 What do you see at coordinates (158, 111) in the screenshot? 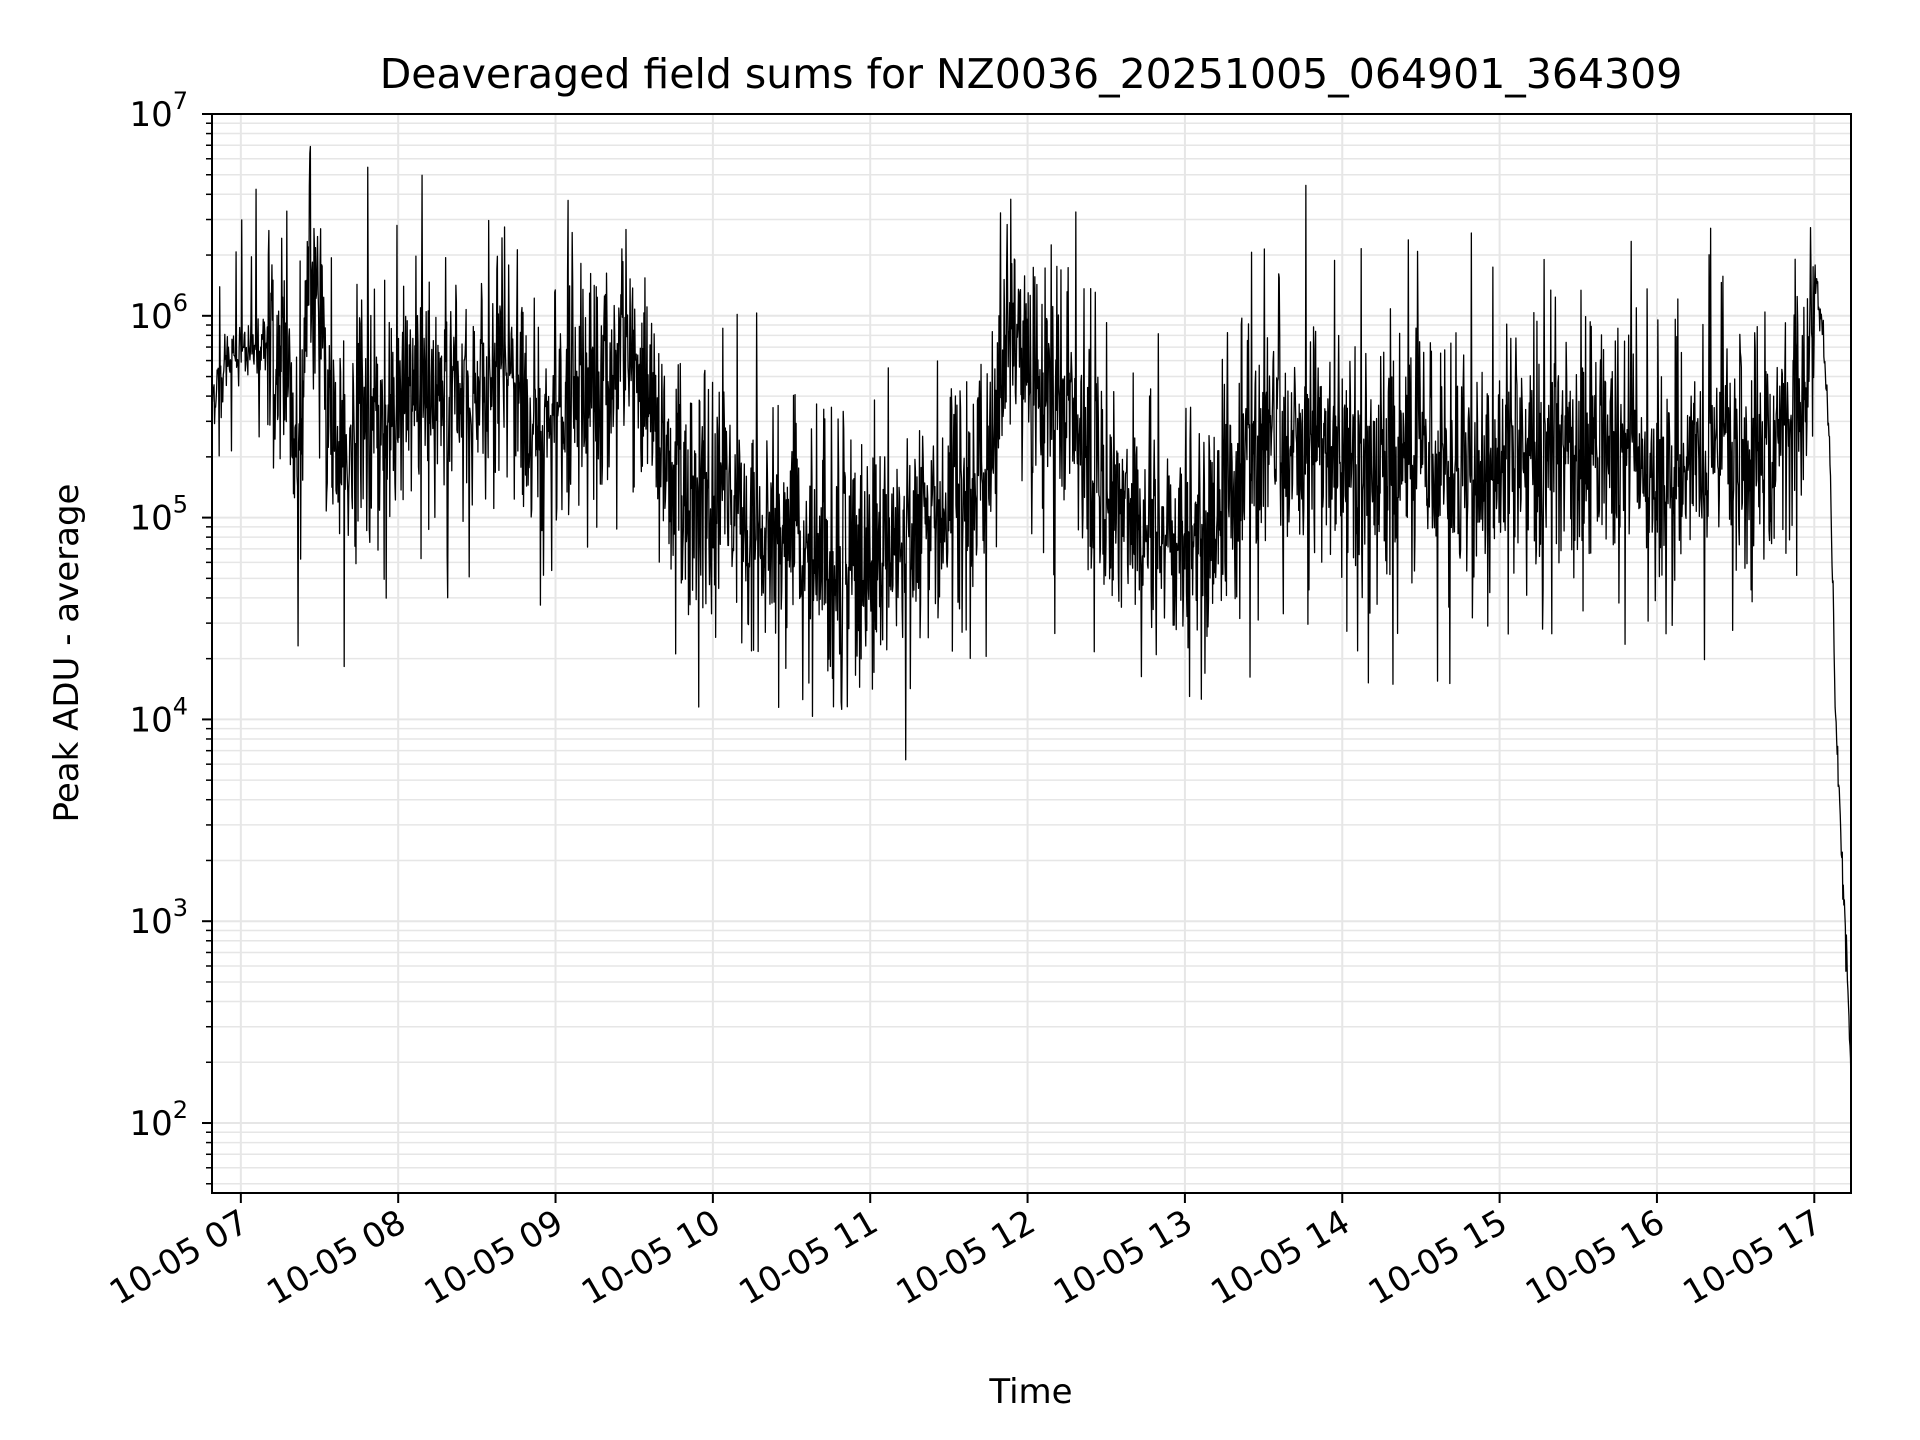
I see `y-tick-label: 10⁷` at bounding box center [158, 111].